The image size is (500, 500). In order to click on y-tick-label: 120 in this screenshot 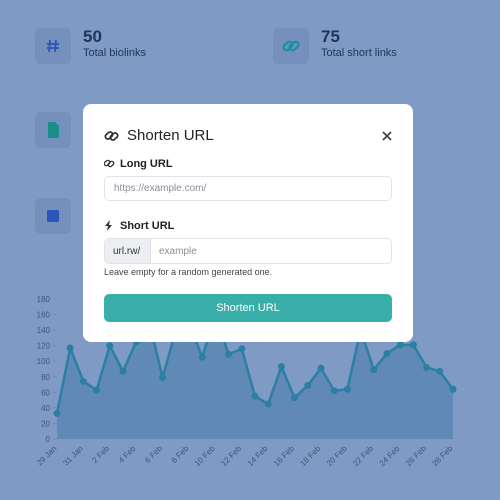, I will do `click(44, 346)`.